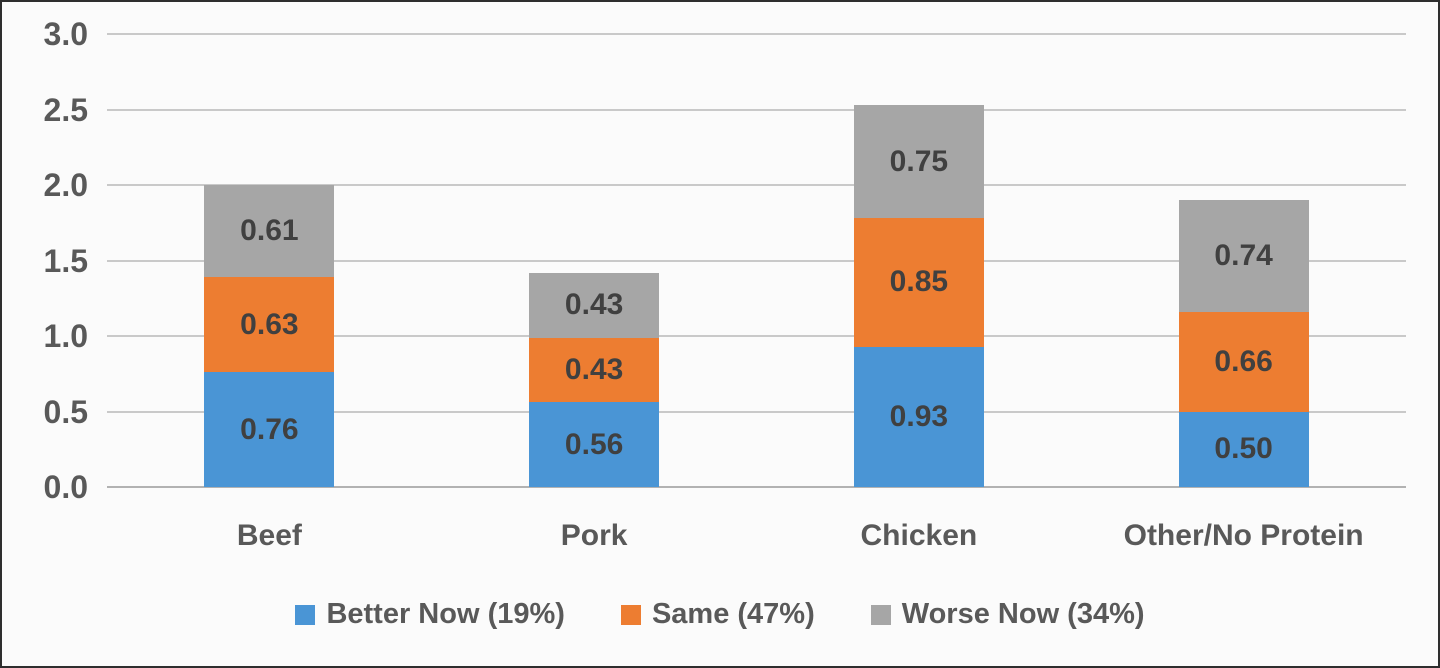 Image resolution: width=1440 pixels, height=668 pixels. I want to click on y-tick-label-1.0: 1.0, so click(65, 336).